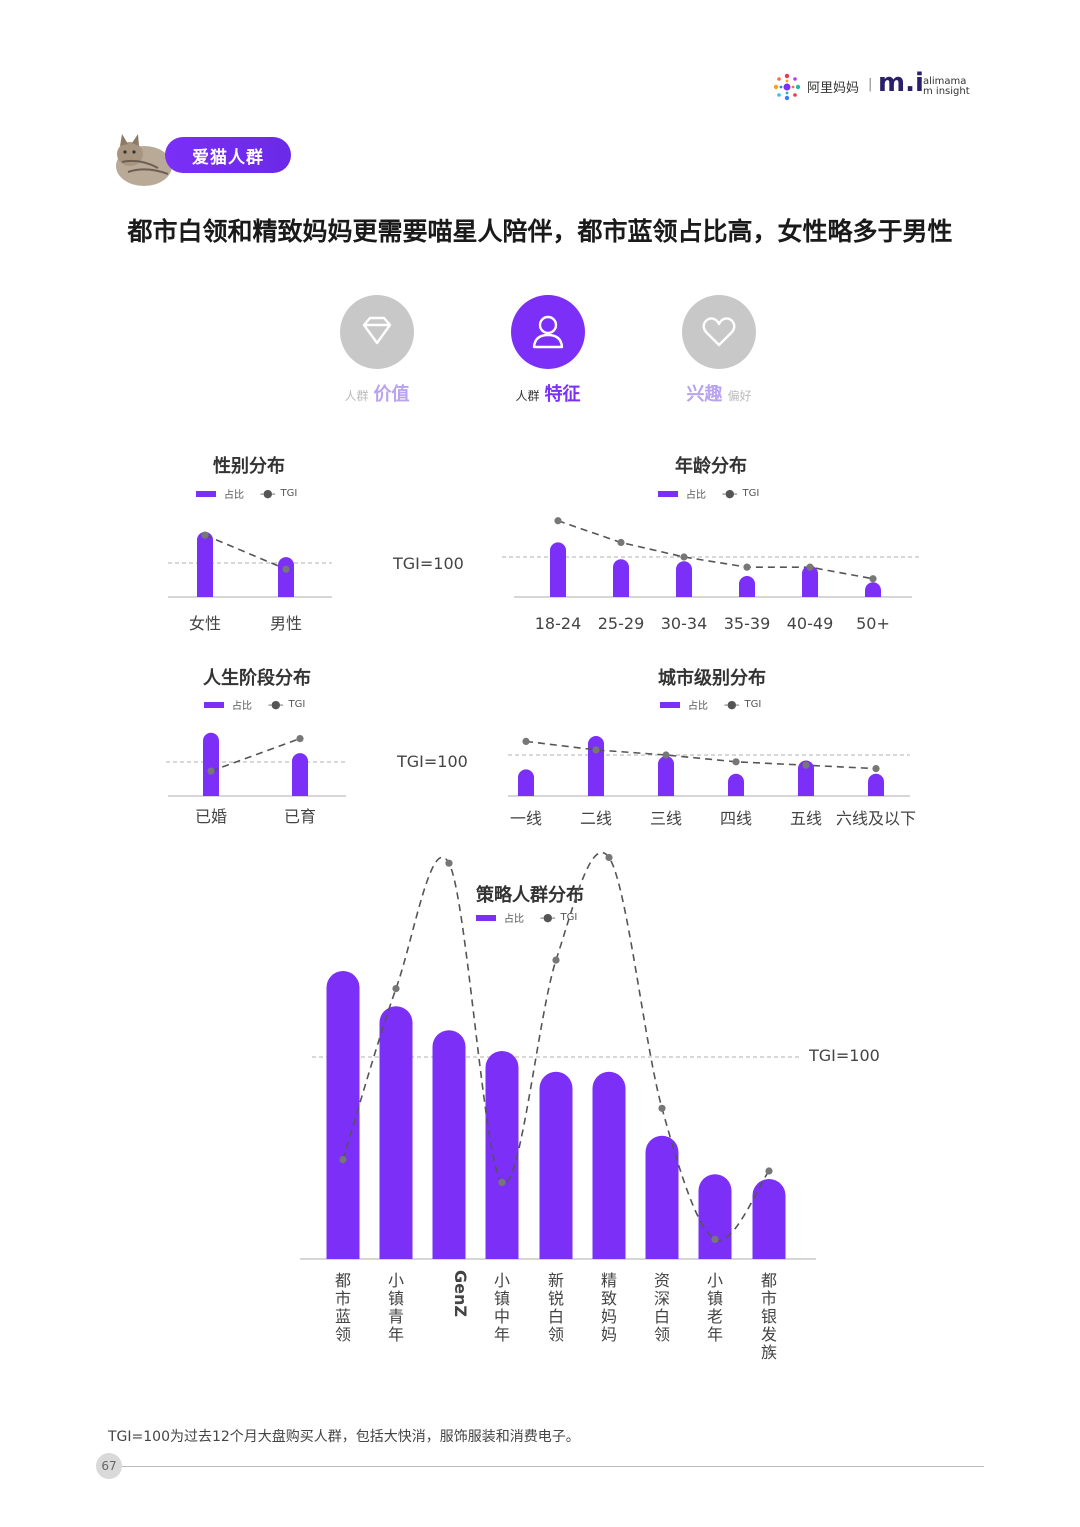 This screenshot has width=1080, height=1527. Describe the element at coordinates (205, 623) in the screenshot. I see `category-label: 女性` at that location.